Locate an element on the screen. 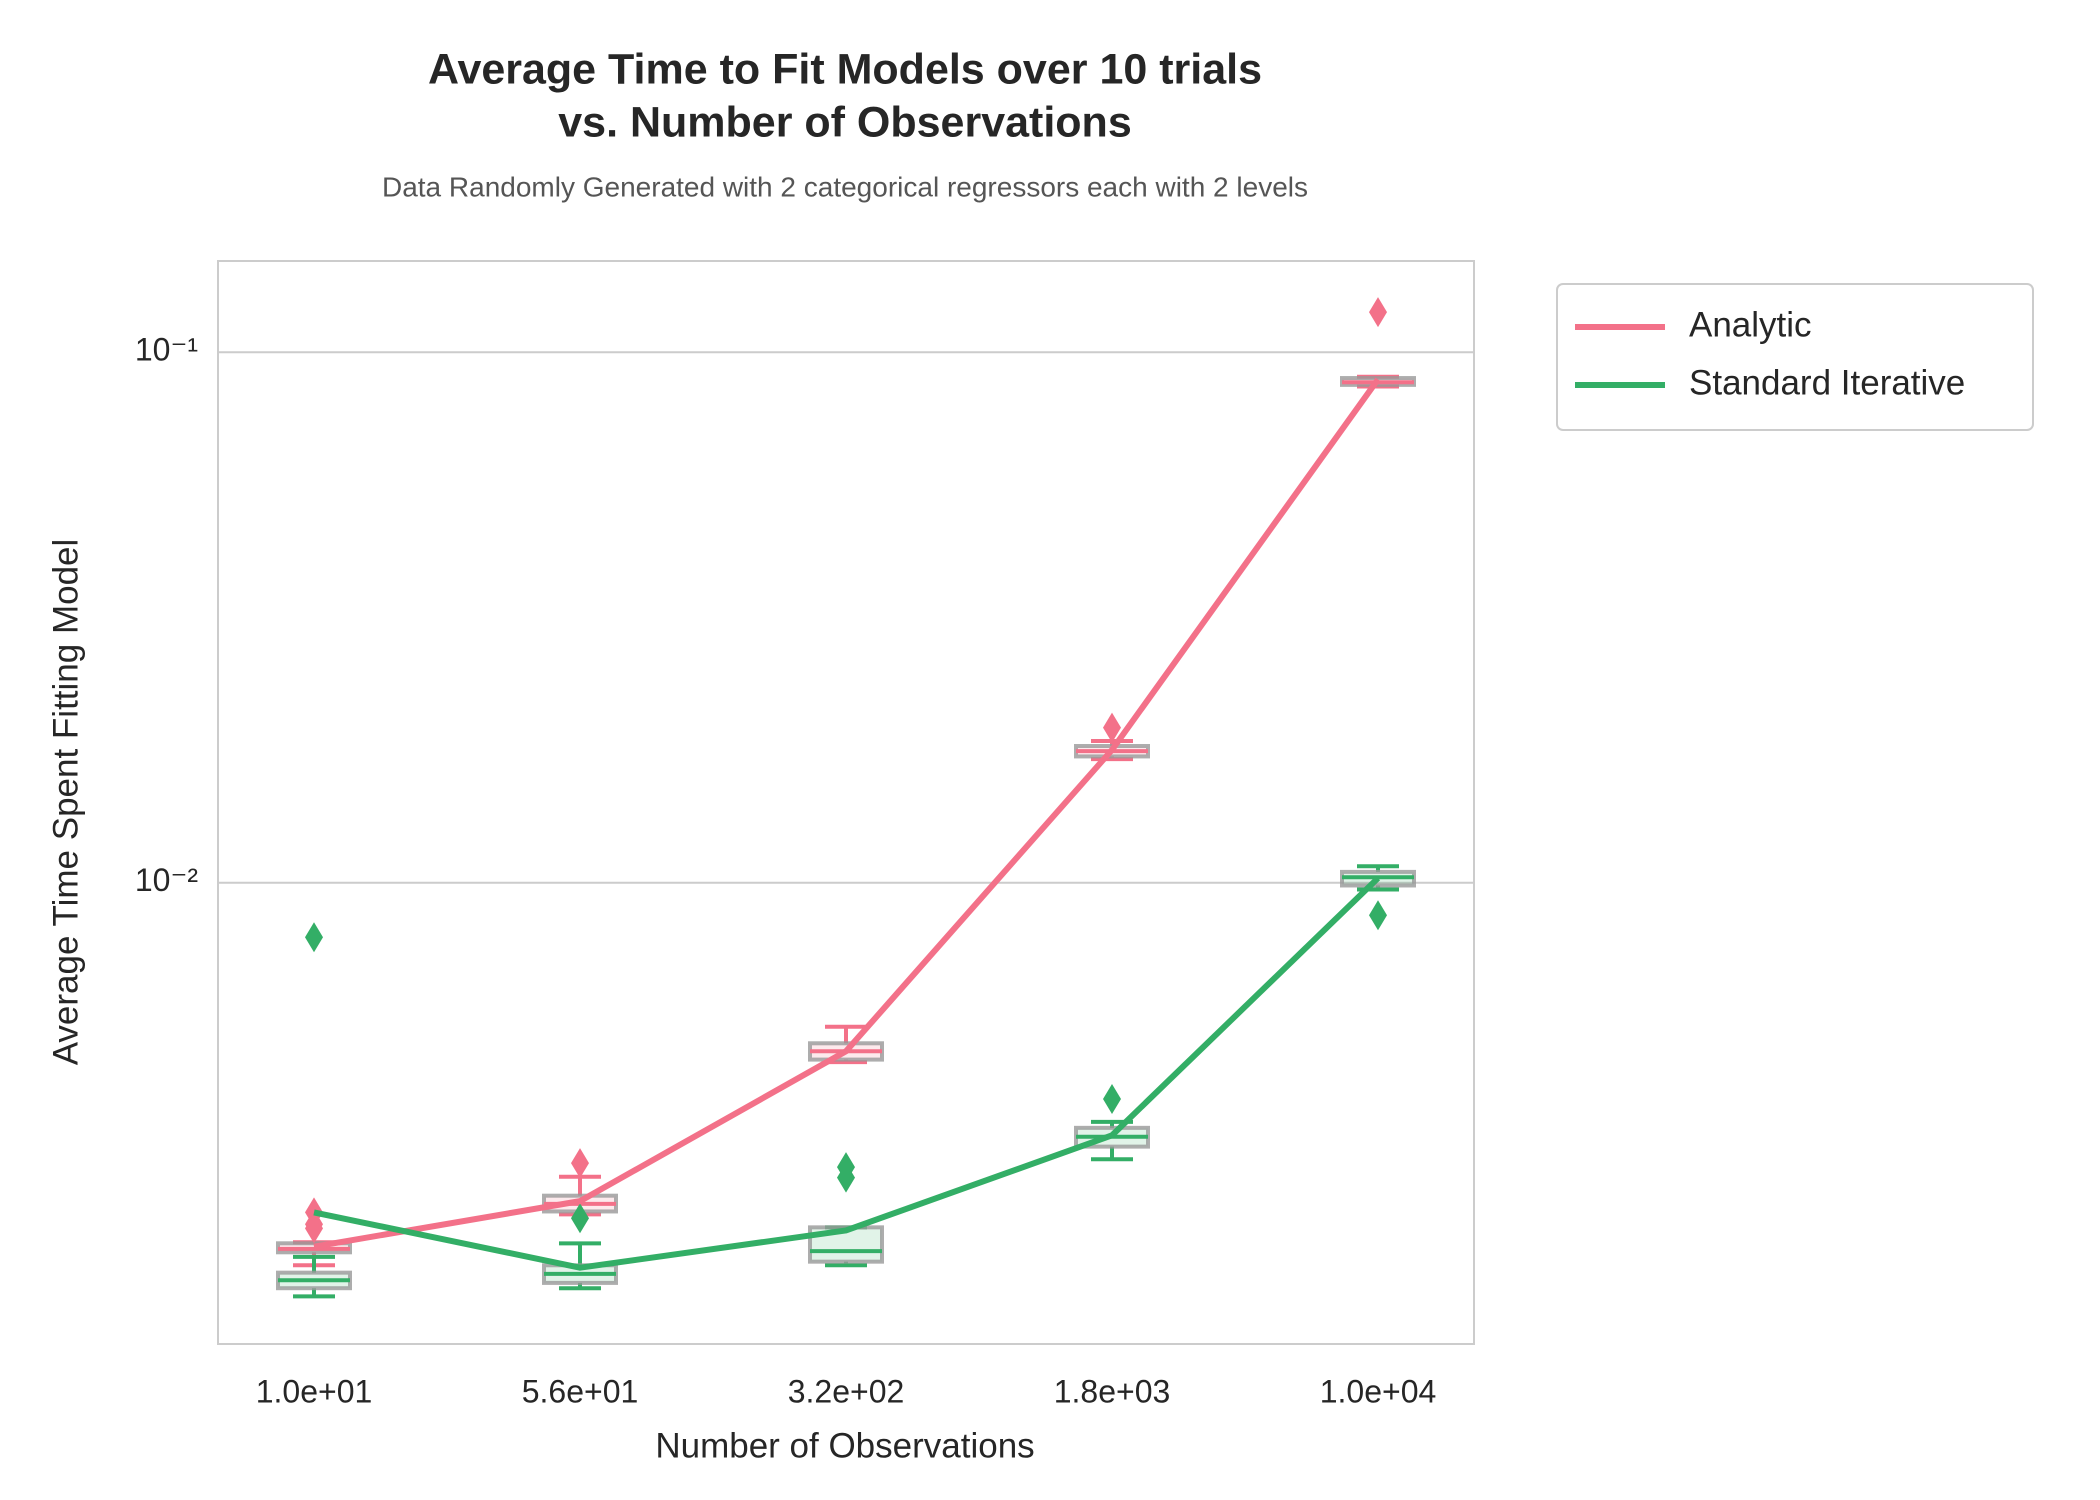 The height and width of the screenshot is (1500, 2100). legend-frame is located at coordinates (1795, 357).